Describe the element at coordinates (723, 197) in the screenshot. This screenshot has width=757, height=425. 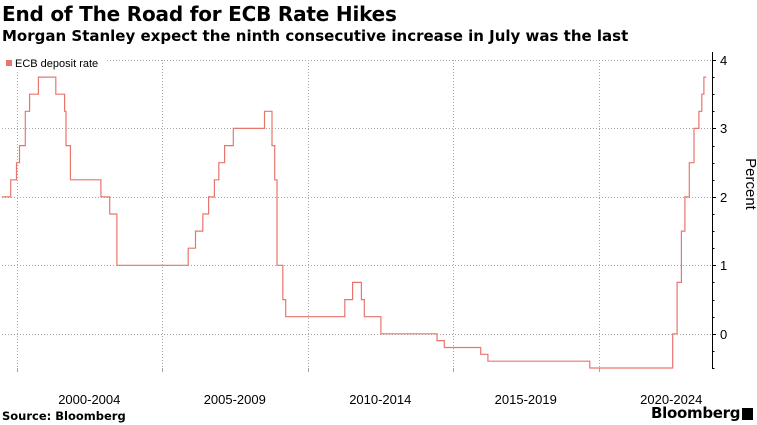
I see `y-tick-label: 2` at that location.